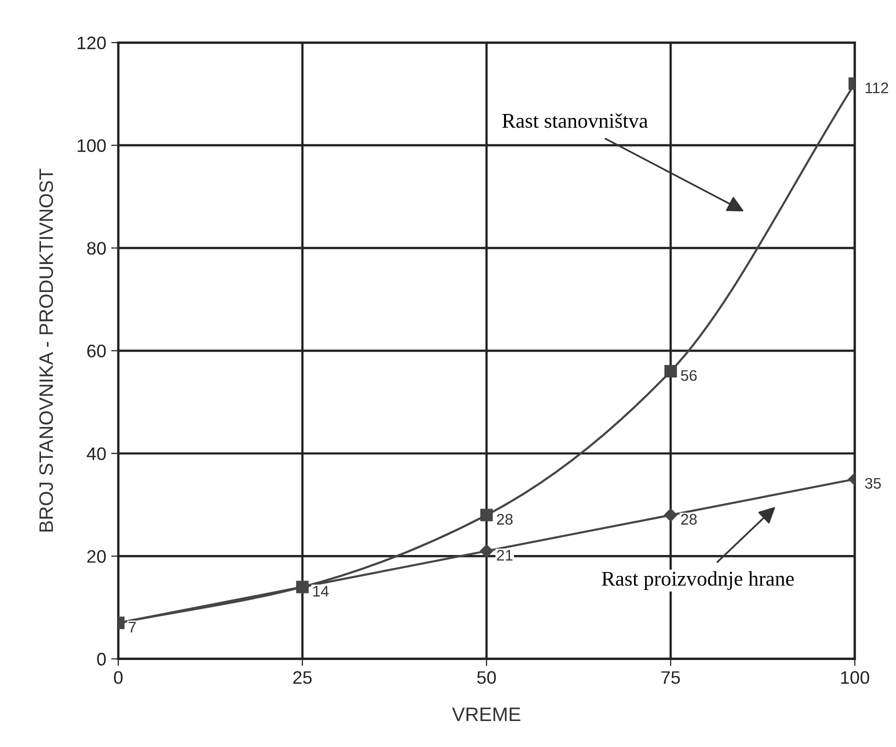  I want to click on x-tick-label: 100, so click(855, 677).